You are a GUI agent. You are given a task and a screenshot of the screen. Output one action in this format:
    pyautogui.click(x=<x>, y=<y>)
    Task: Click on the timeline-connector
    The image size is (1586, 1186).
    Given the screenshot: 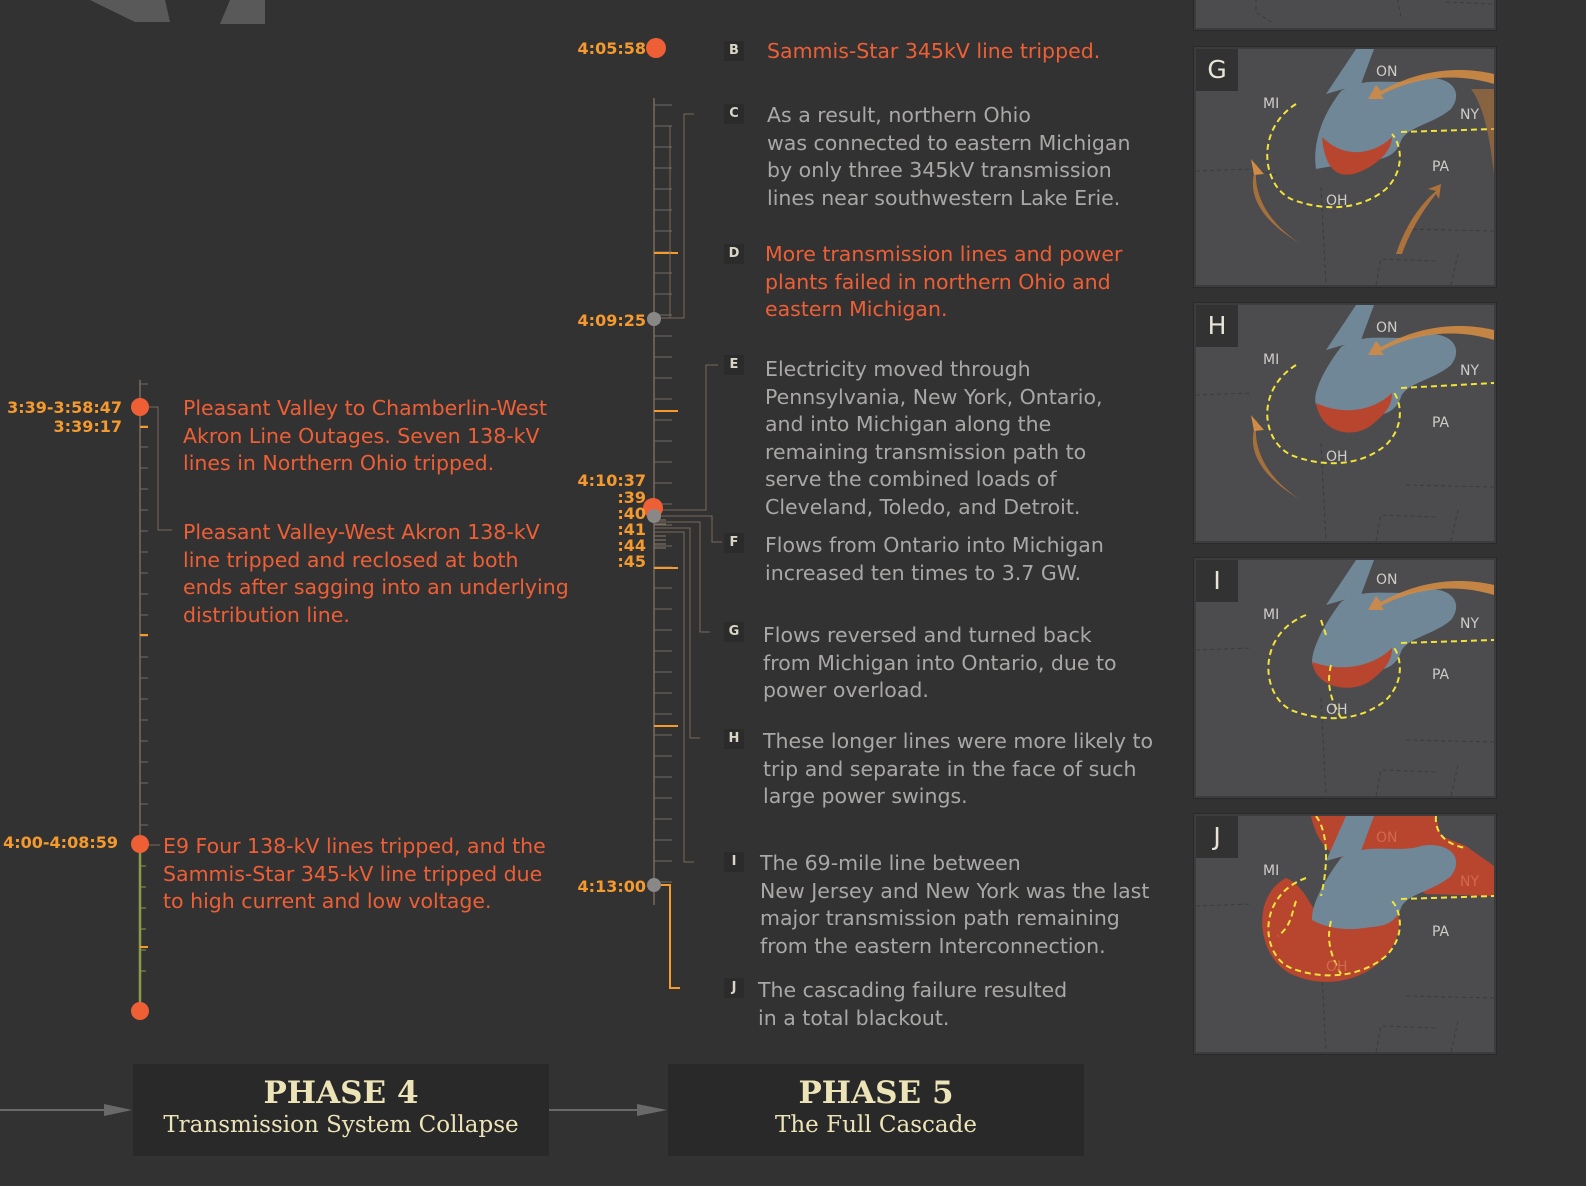 What is the action you would take?
    pyautogui.click(x=160, y=468)
    